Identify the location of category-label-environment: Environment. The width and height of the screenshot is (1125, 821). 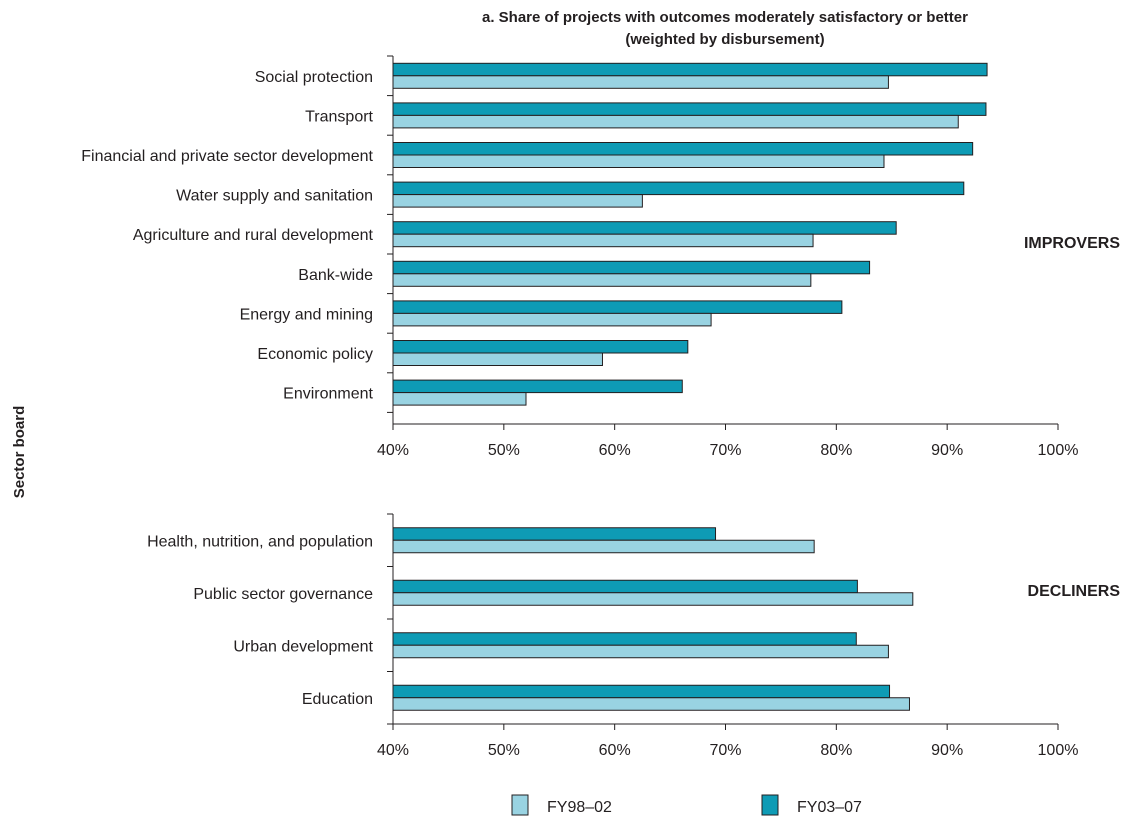
(328, 394).